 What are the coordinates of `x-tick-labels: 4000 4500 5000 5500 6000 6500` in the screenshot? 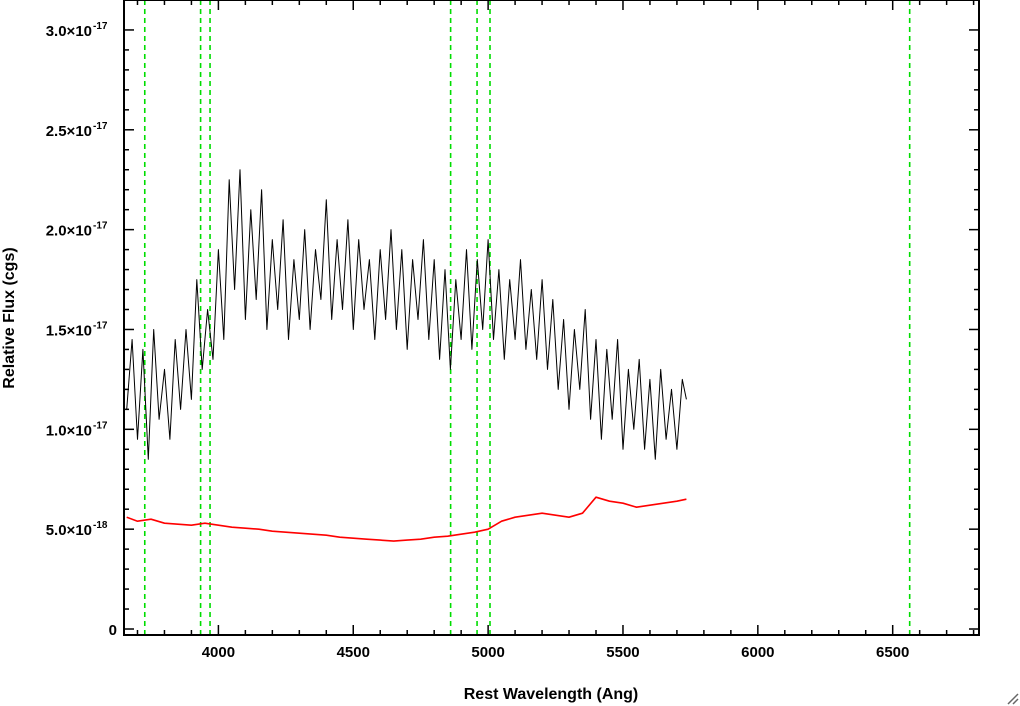 It's located at (556, 652).